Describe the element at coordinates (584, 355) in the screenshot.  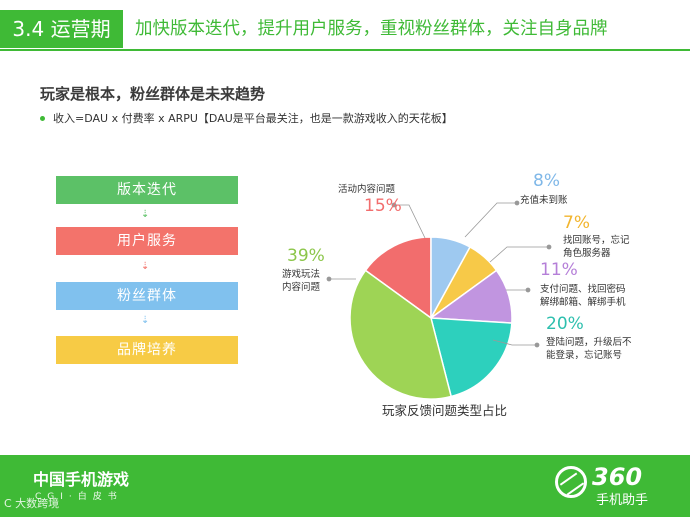
I see `label-login-2: 能登录，忘记账号` at that location.